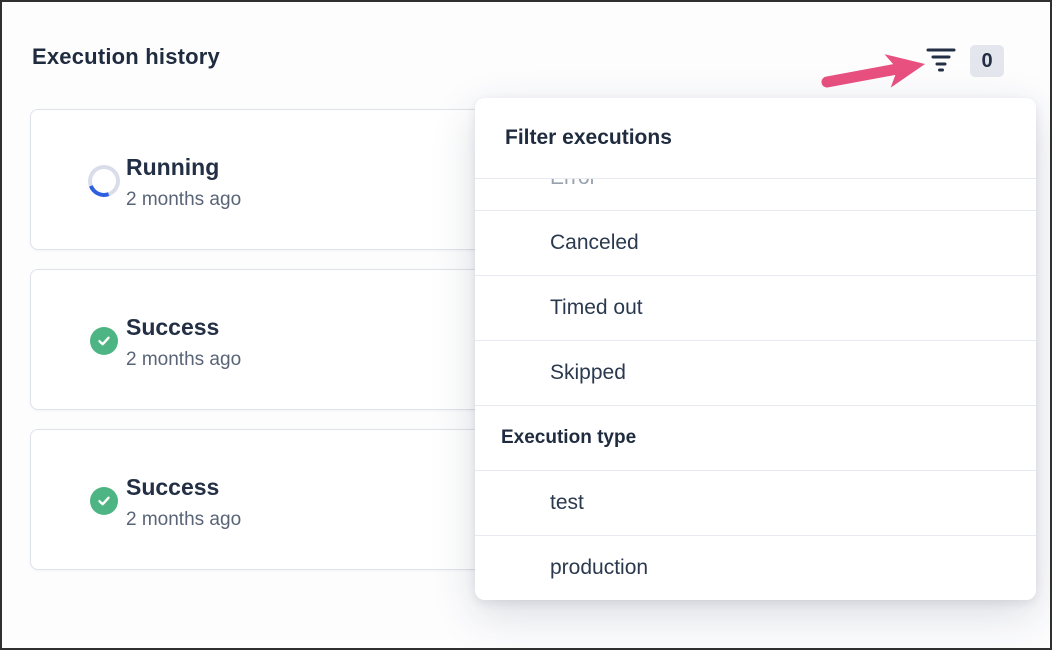  I want to click on filter-funnel-icon, so click(941, 60).